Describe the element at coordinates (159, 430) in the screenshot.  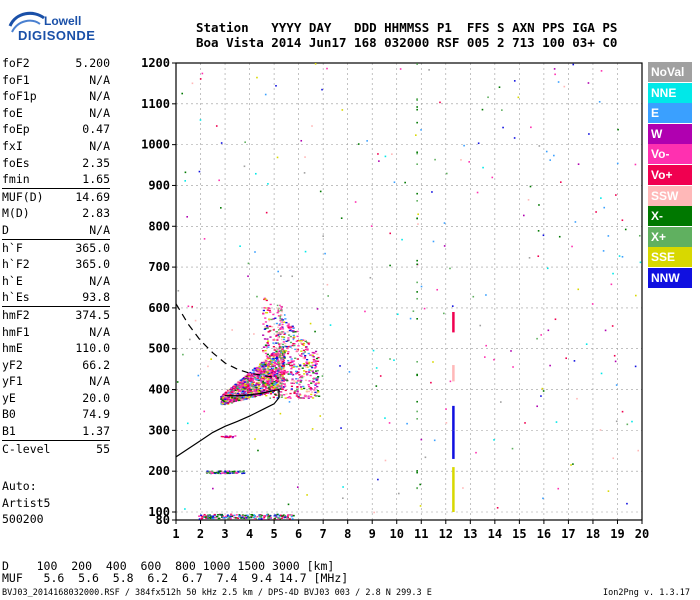
I see `y-tick-label: 300` at that location.